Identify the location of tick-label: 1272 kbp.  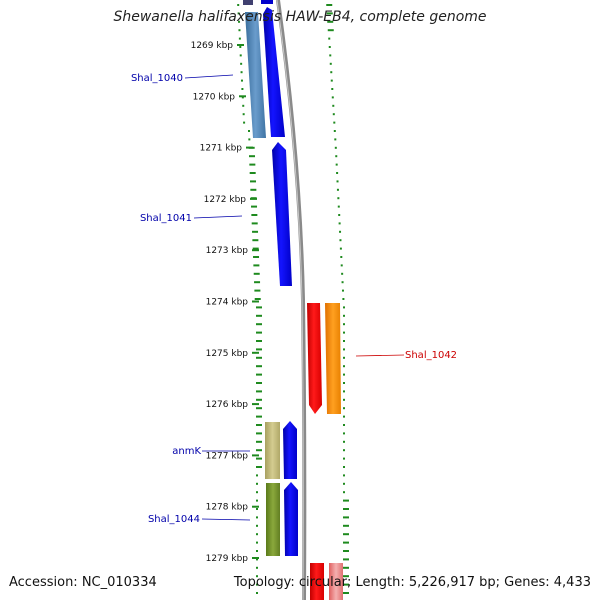
(225, 200).